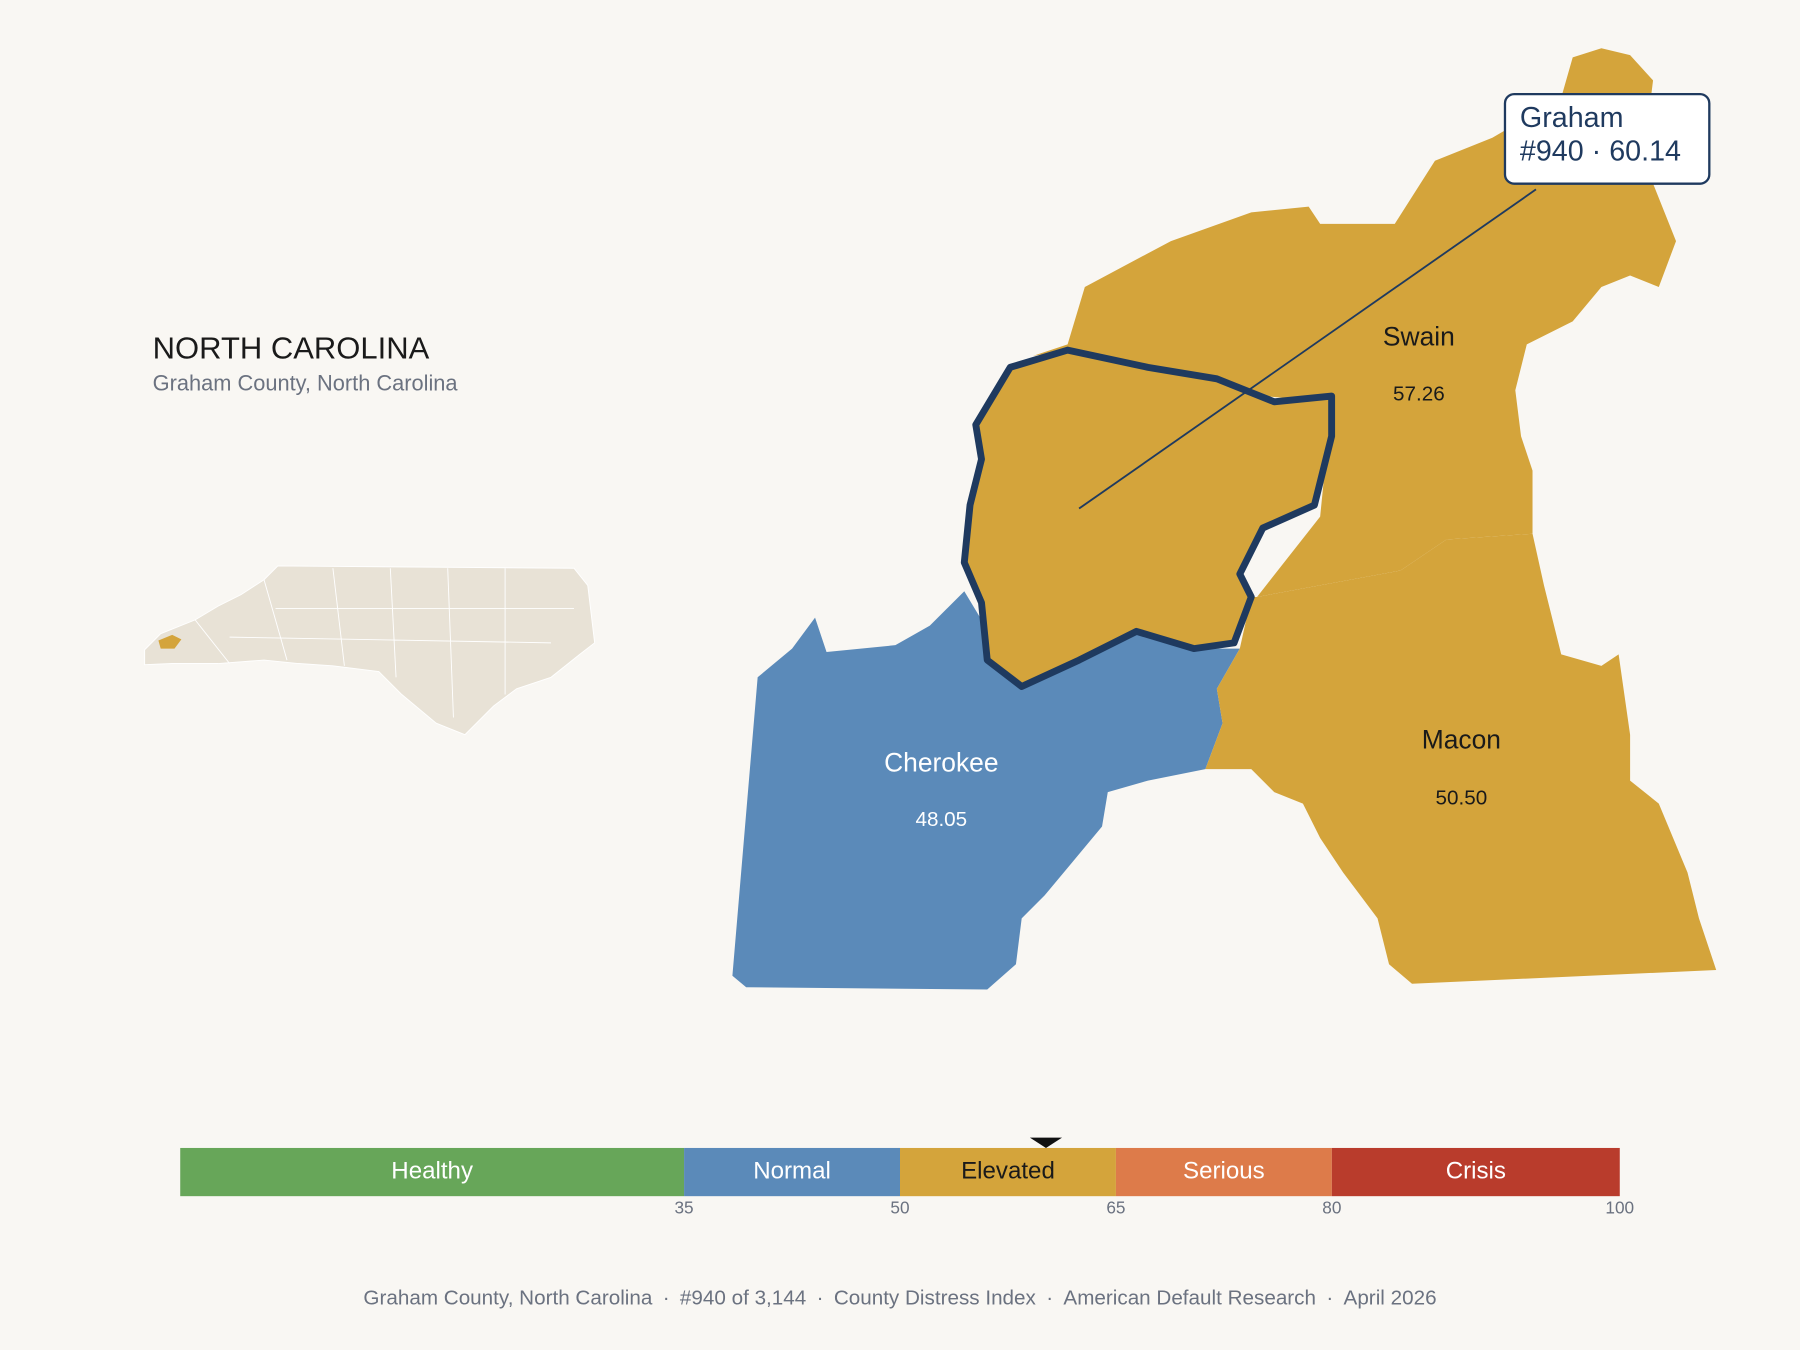  I want to click on footer-item: Graham County, North Carolina, so click(507, 1298).